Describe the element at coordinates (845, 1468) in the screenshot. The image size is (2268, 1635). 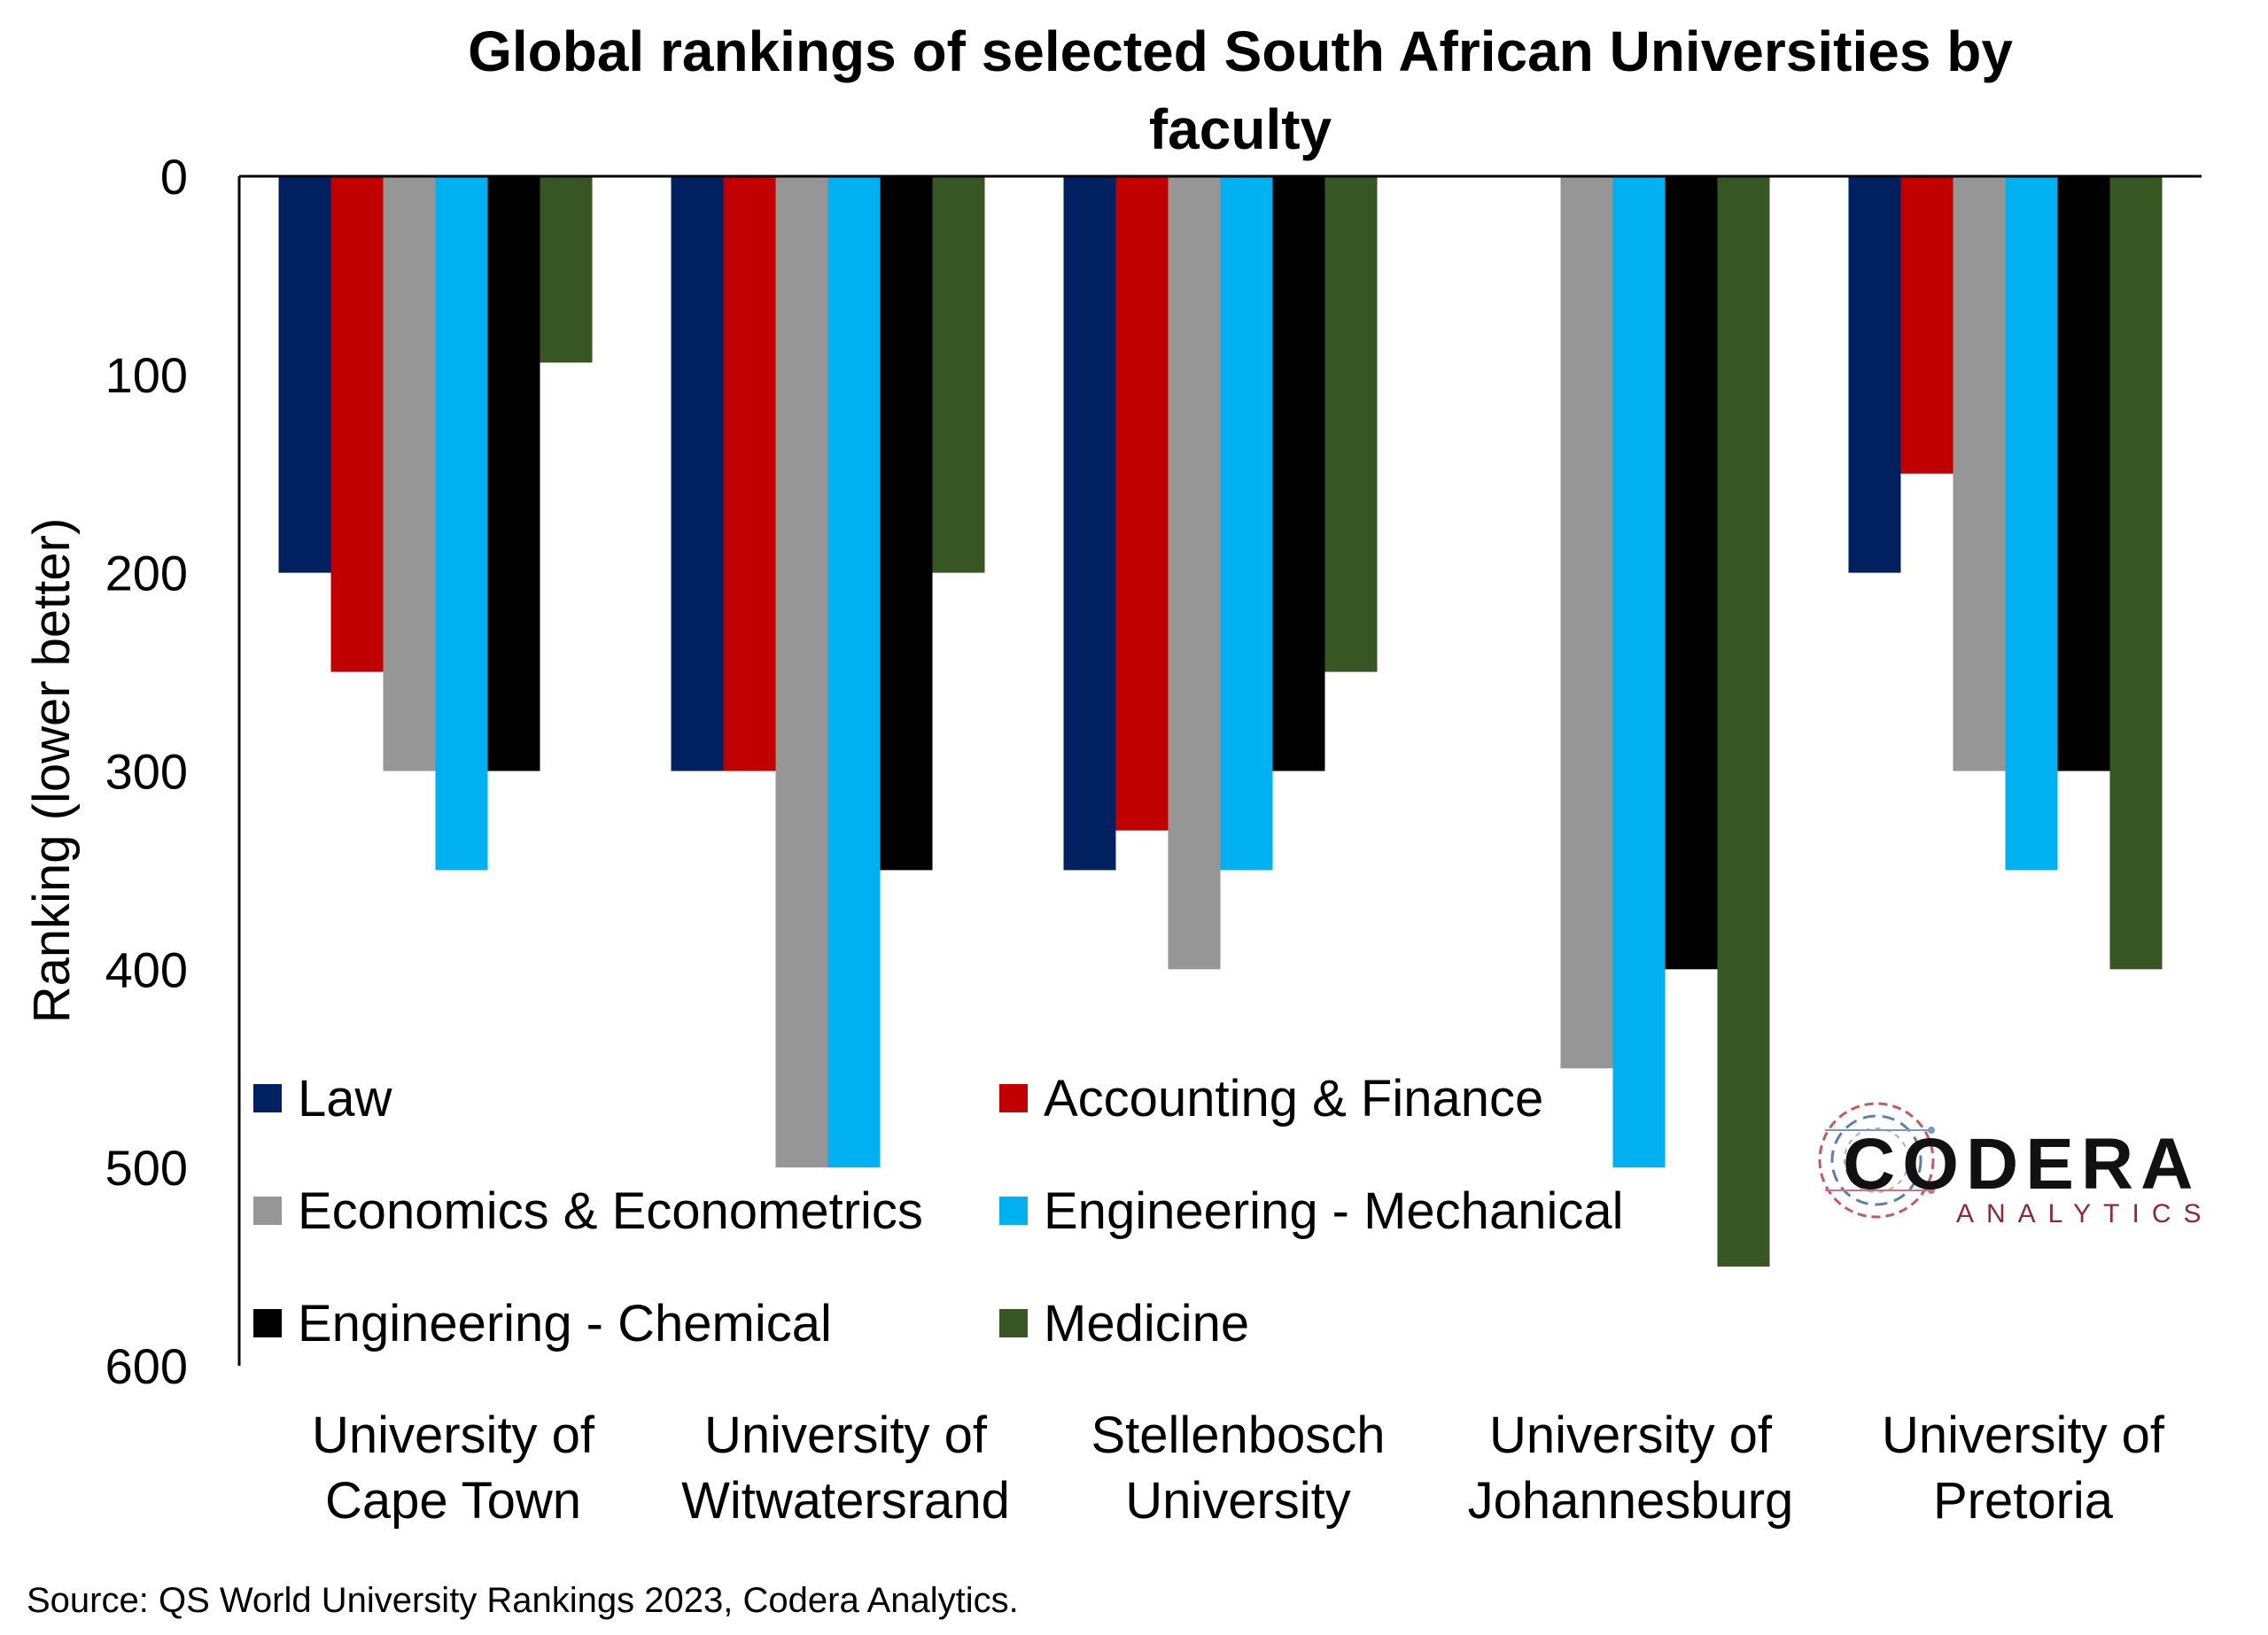
I see `x-category-label-1: University of Witwatersrand` at that location.